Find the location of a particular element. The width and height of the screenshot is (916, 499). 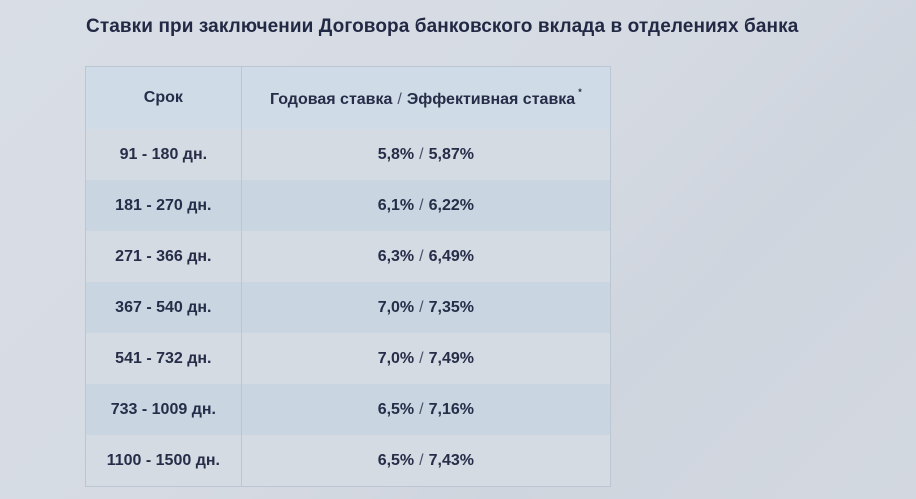

table-row: 1100 - 1500 дн. 6,5%/7,43% is located at coordinates (348, 461).